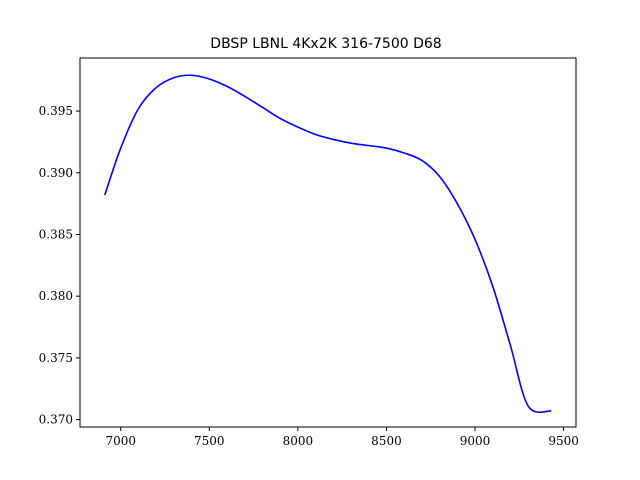 This screenshot has width=640, height=480. Describe the element at coordinates (386, 441) in the screenshot. I see `x-tick-label: 8500` at that location.